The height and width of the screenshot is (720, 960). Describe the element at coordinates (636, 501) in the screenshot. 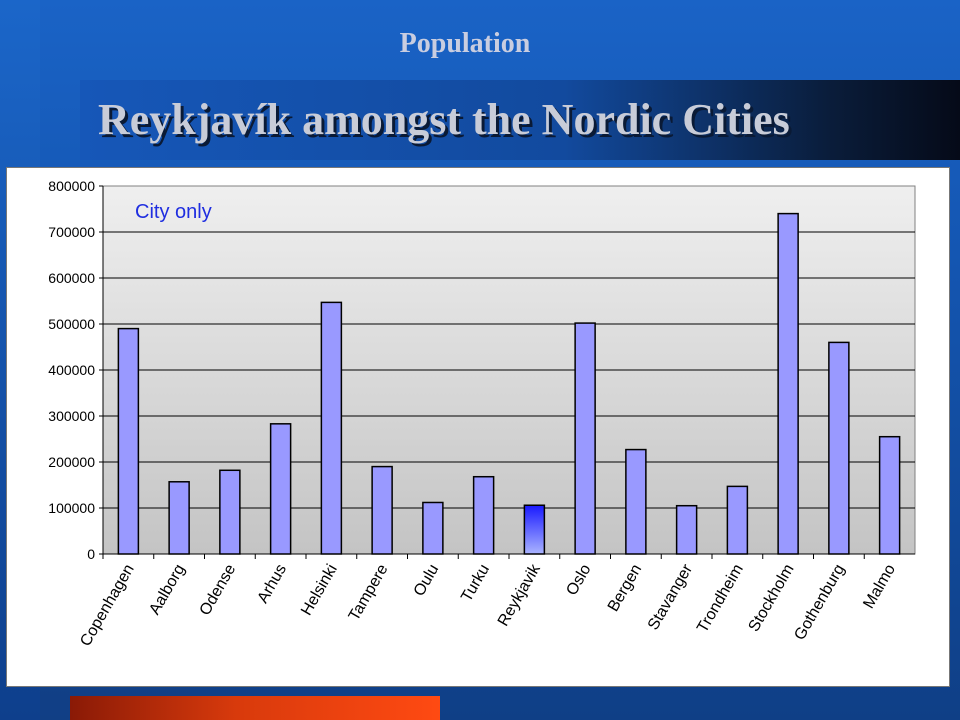

I see `bar-bergen` at that location.